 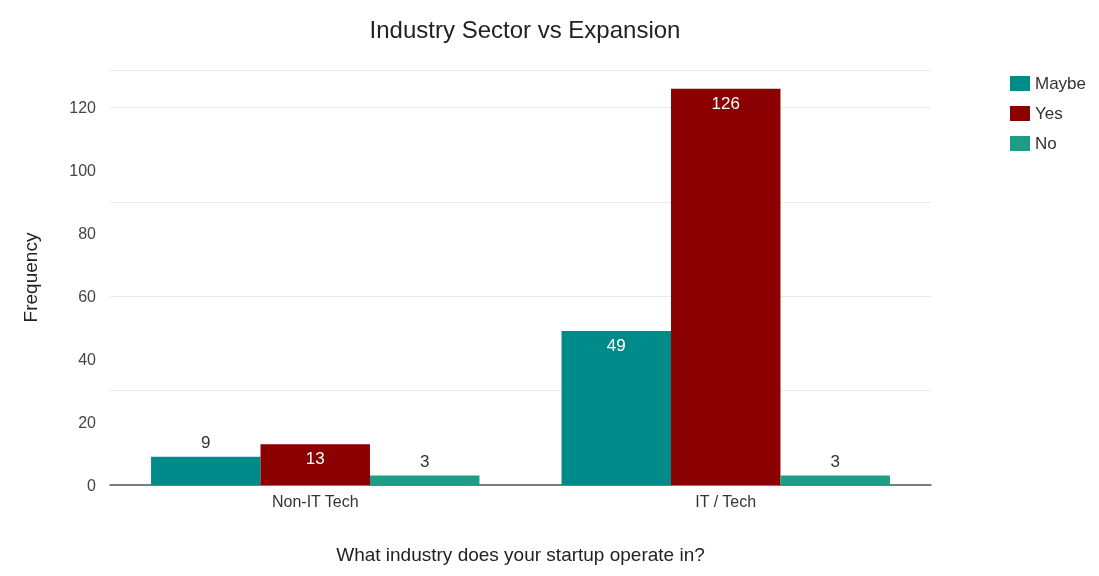 What do you see at coordinates (30, 277) in the screenshot?
I see `y-axis-title: Frequency` at bounding box center [30, 277].